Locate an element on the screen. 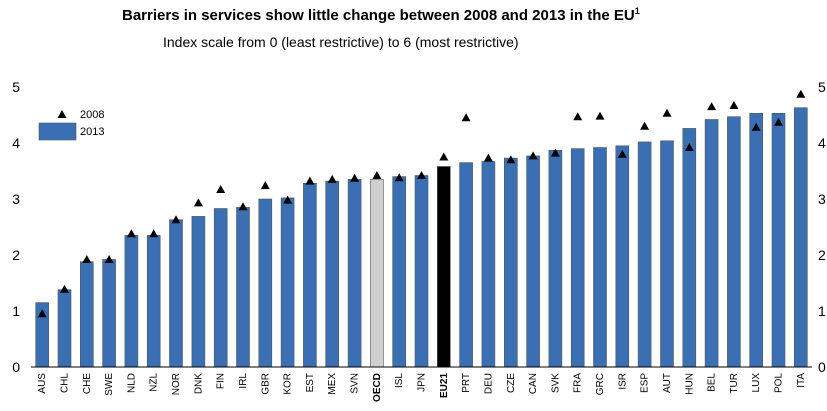 The height and width of the screenshot is (411, 827). bar-svk is located at coordinates (555, 259).